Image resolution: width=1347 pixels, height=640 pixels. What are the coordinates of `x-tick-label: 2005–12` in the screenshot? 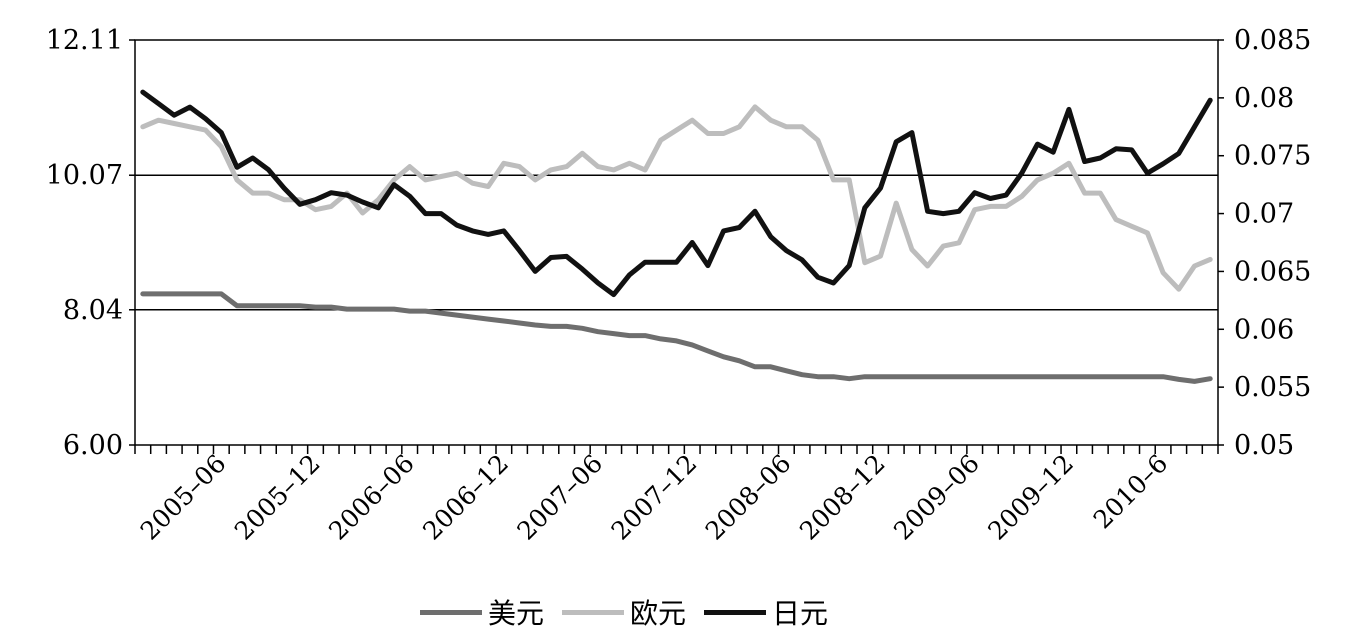 It's located at (277, 497).